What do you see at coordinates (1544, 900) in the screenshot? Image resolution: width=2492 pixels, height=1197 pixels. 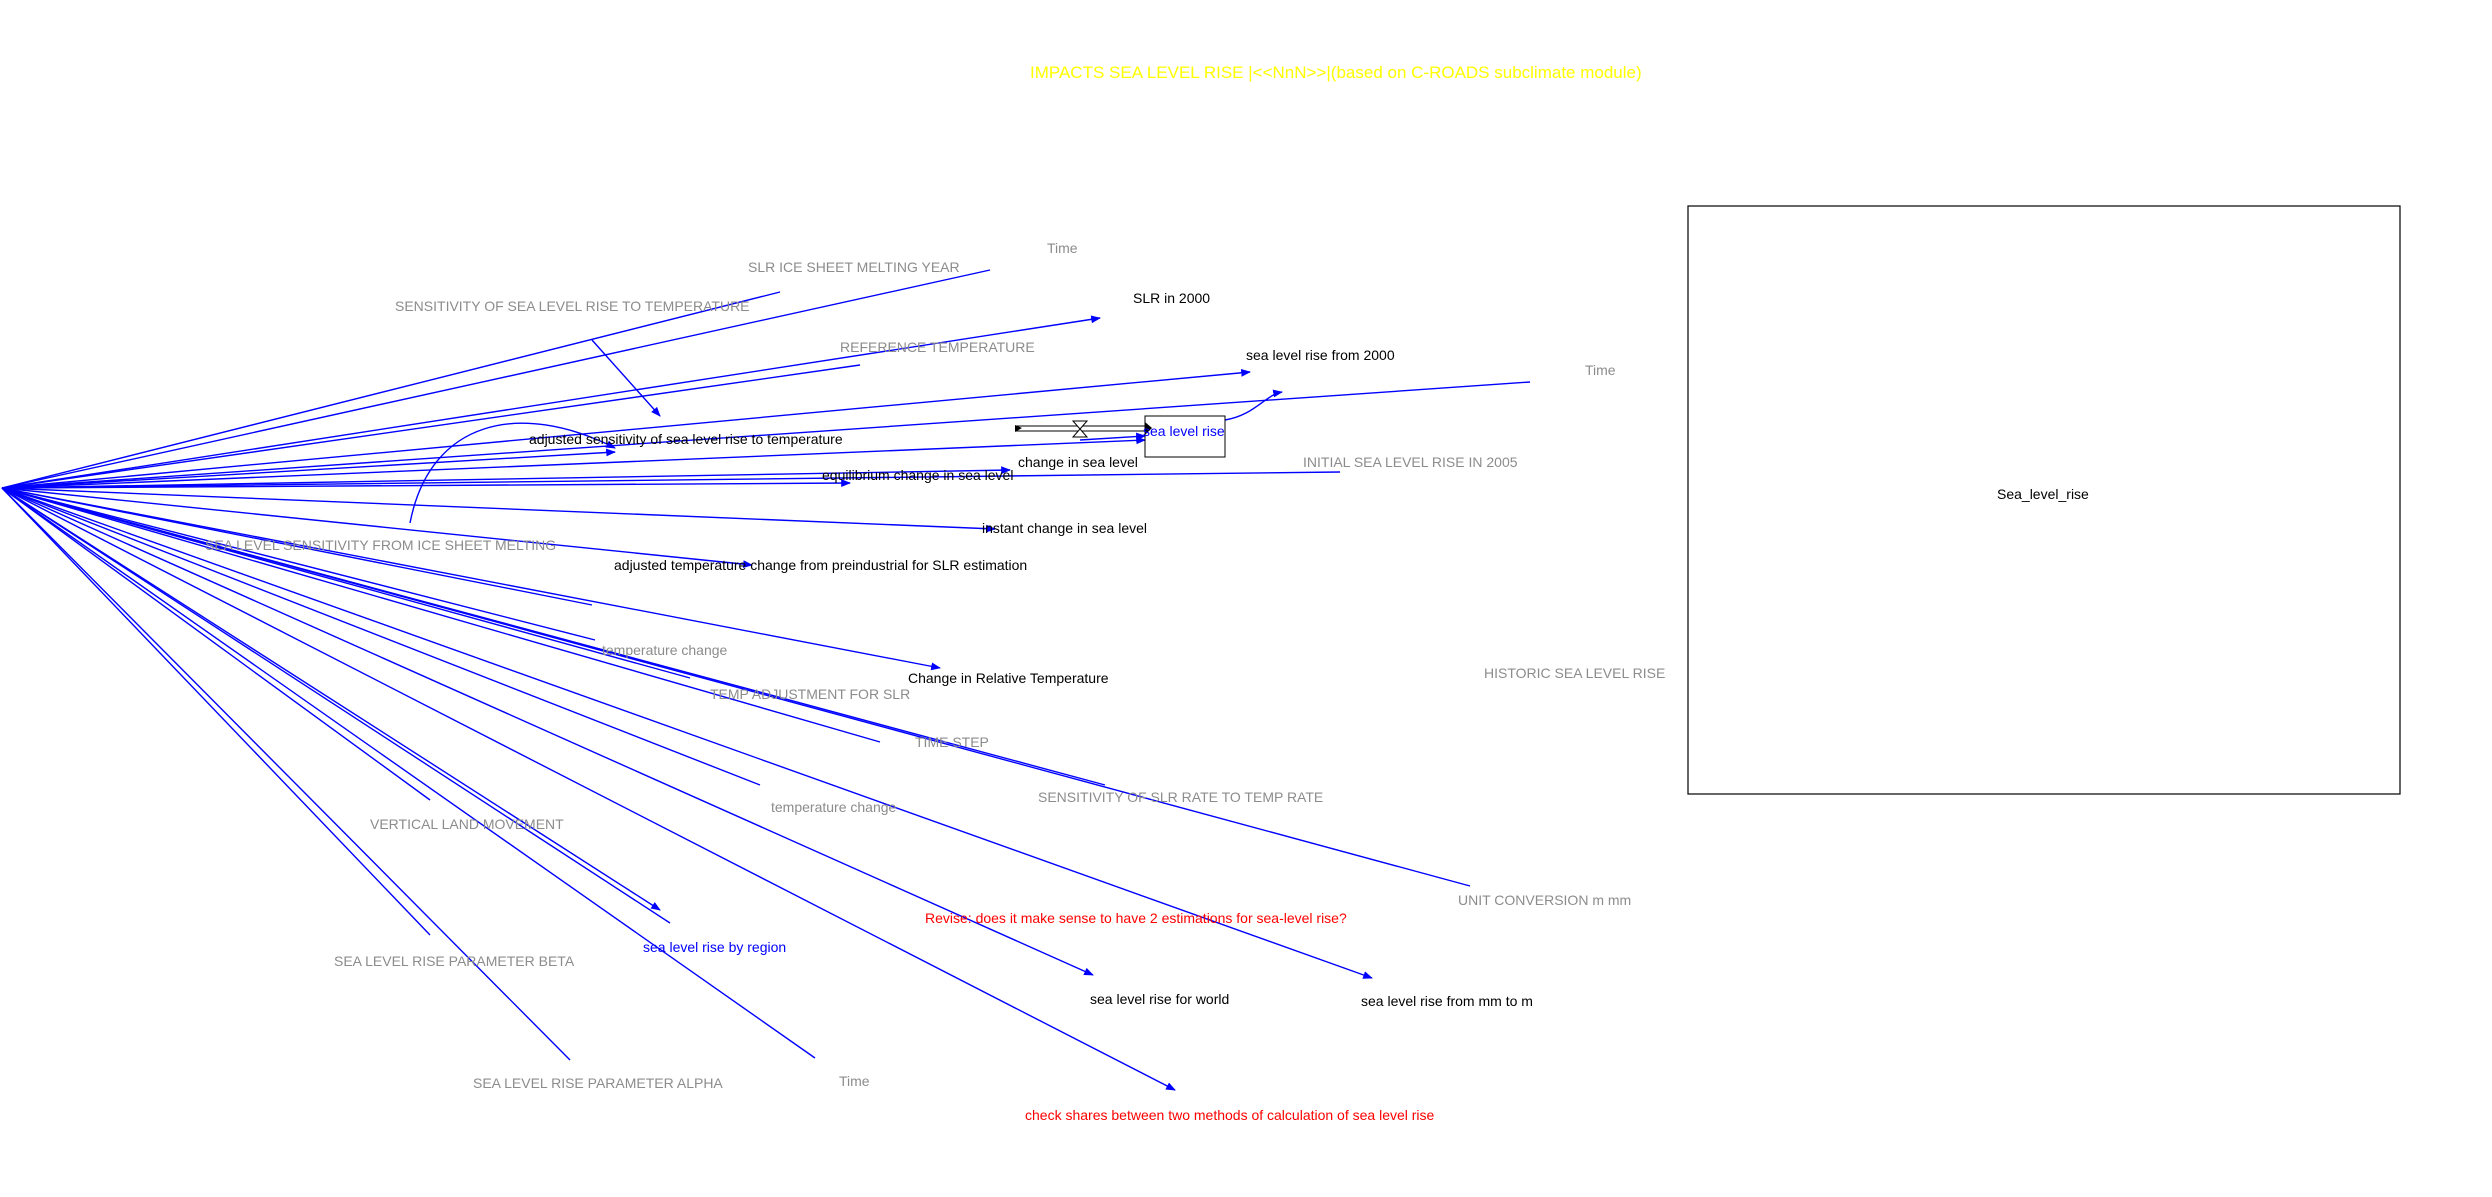 I see `unit-conversion-label: UNIT CONVERSION m mm` at bounding box center [1544, 900].